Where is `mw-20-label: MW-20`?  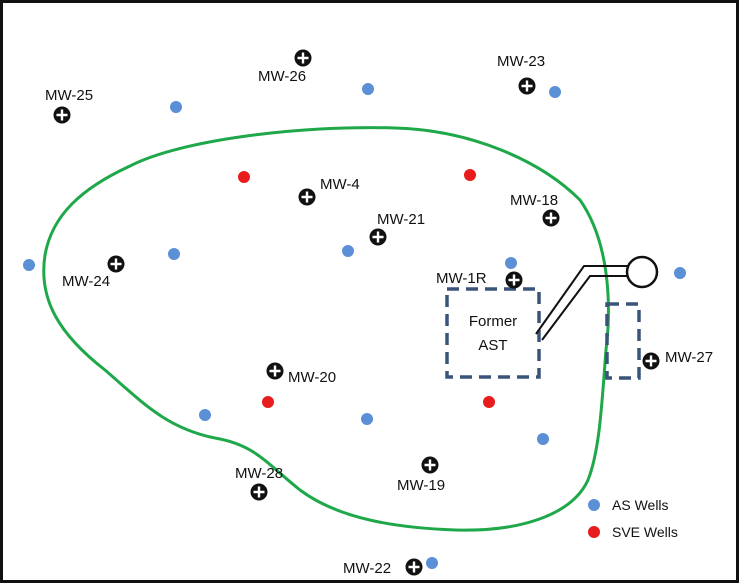
mw-20-label: MW-20 is located at coordinates (312, 377).